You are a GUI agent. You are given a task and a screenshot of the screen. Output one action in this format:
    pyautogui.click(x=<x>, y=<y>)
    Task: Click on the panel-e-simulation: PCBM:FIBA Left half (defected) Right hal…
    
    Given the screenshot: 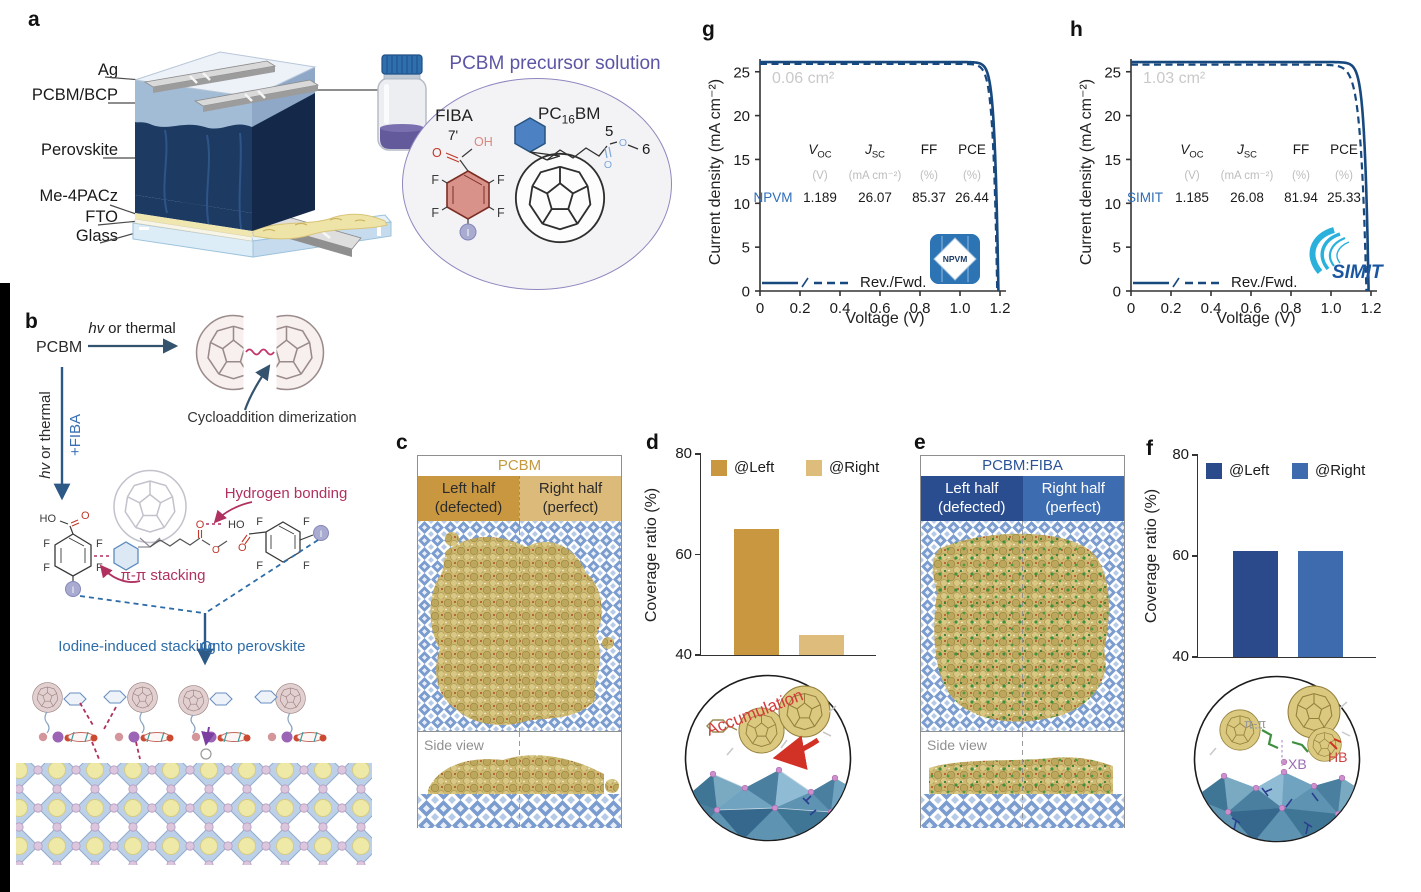 What is the action you would take?
    pyautogui.click(x=1022, y=641)
    